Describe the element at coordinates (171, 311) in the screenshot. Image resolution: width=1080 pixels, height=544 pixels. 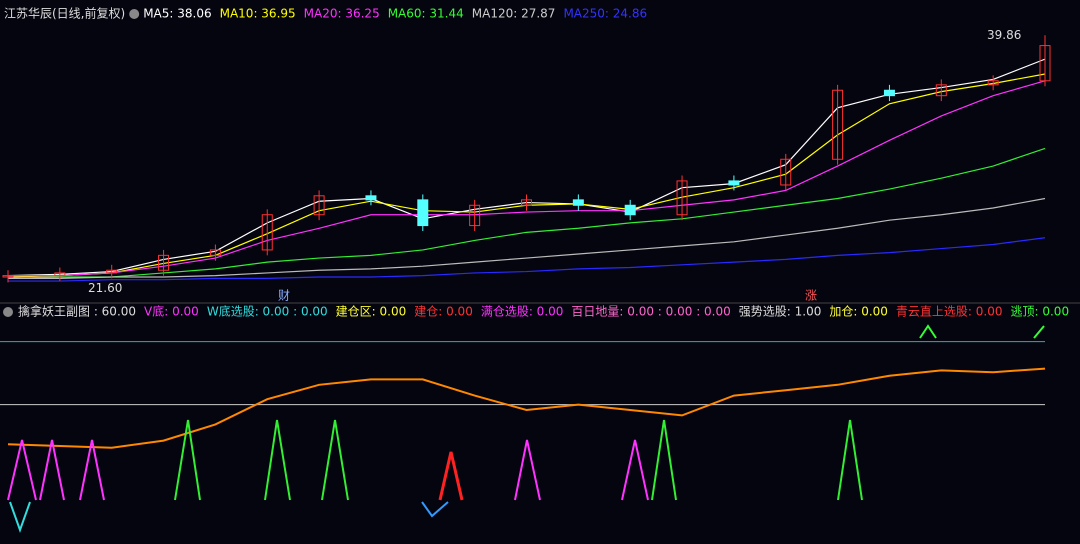
I see `indicator-legend: V底: 0.00` at that location.